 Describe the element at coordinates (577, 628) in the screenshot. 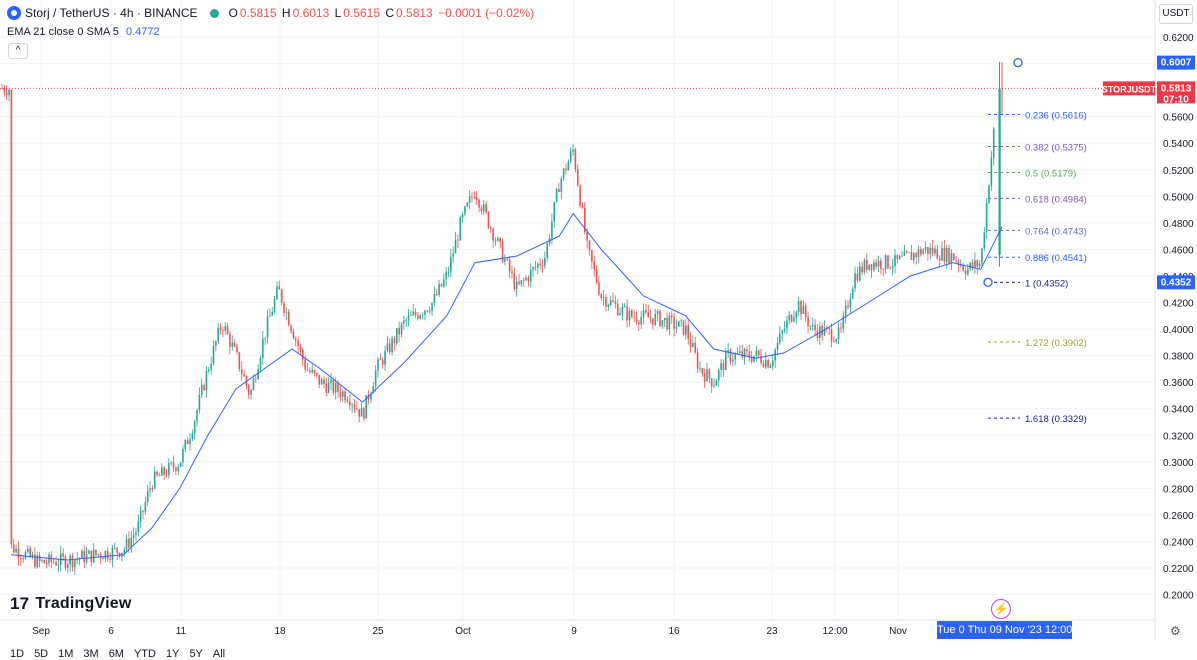

I see `time-axis: Sep 6 11 18 25 Oct 9 16 23 12:00 Nov` at that location.